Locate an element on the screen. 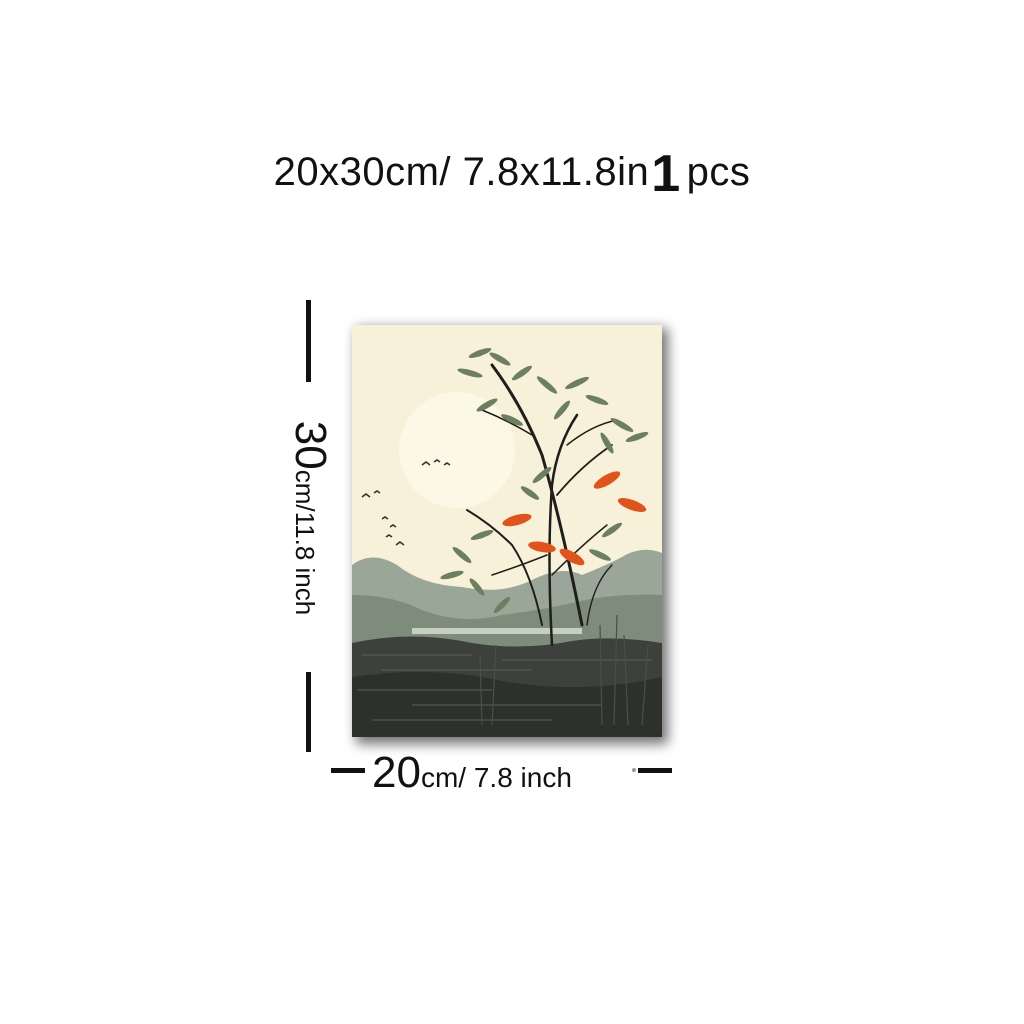 The width and height of the screenshot is (1024, 1024). small-dot is located at coordinates (634, 770).